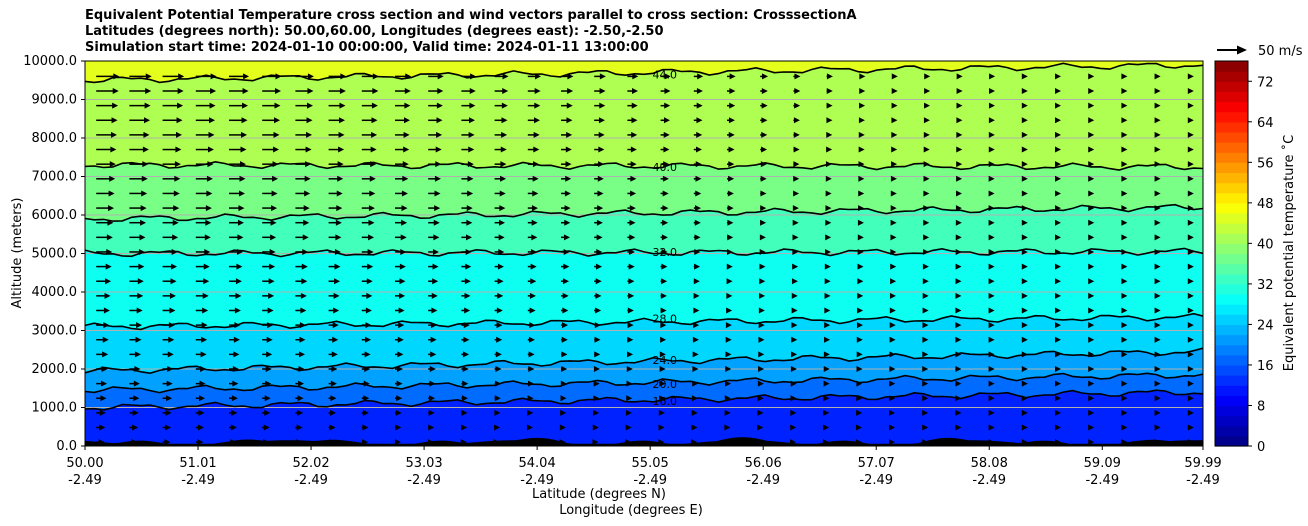  Describe the element at coordinates (1261, 406) in the screenshot. I see `colorbar-tick-label-1: 8` at that location.